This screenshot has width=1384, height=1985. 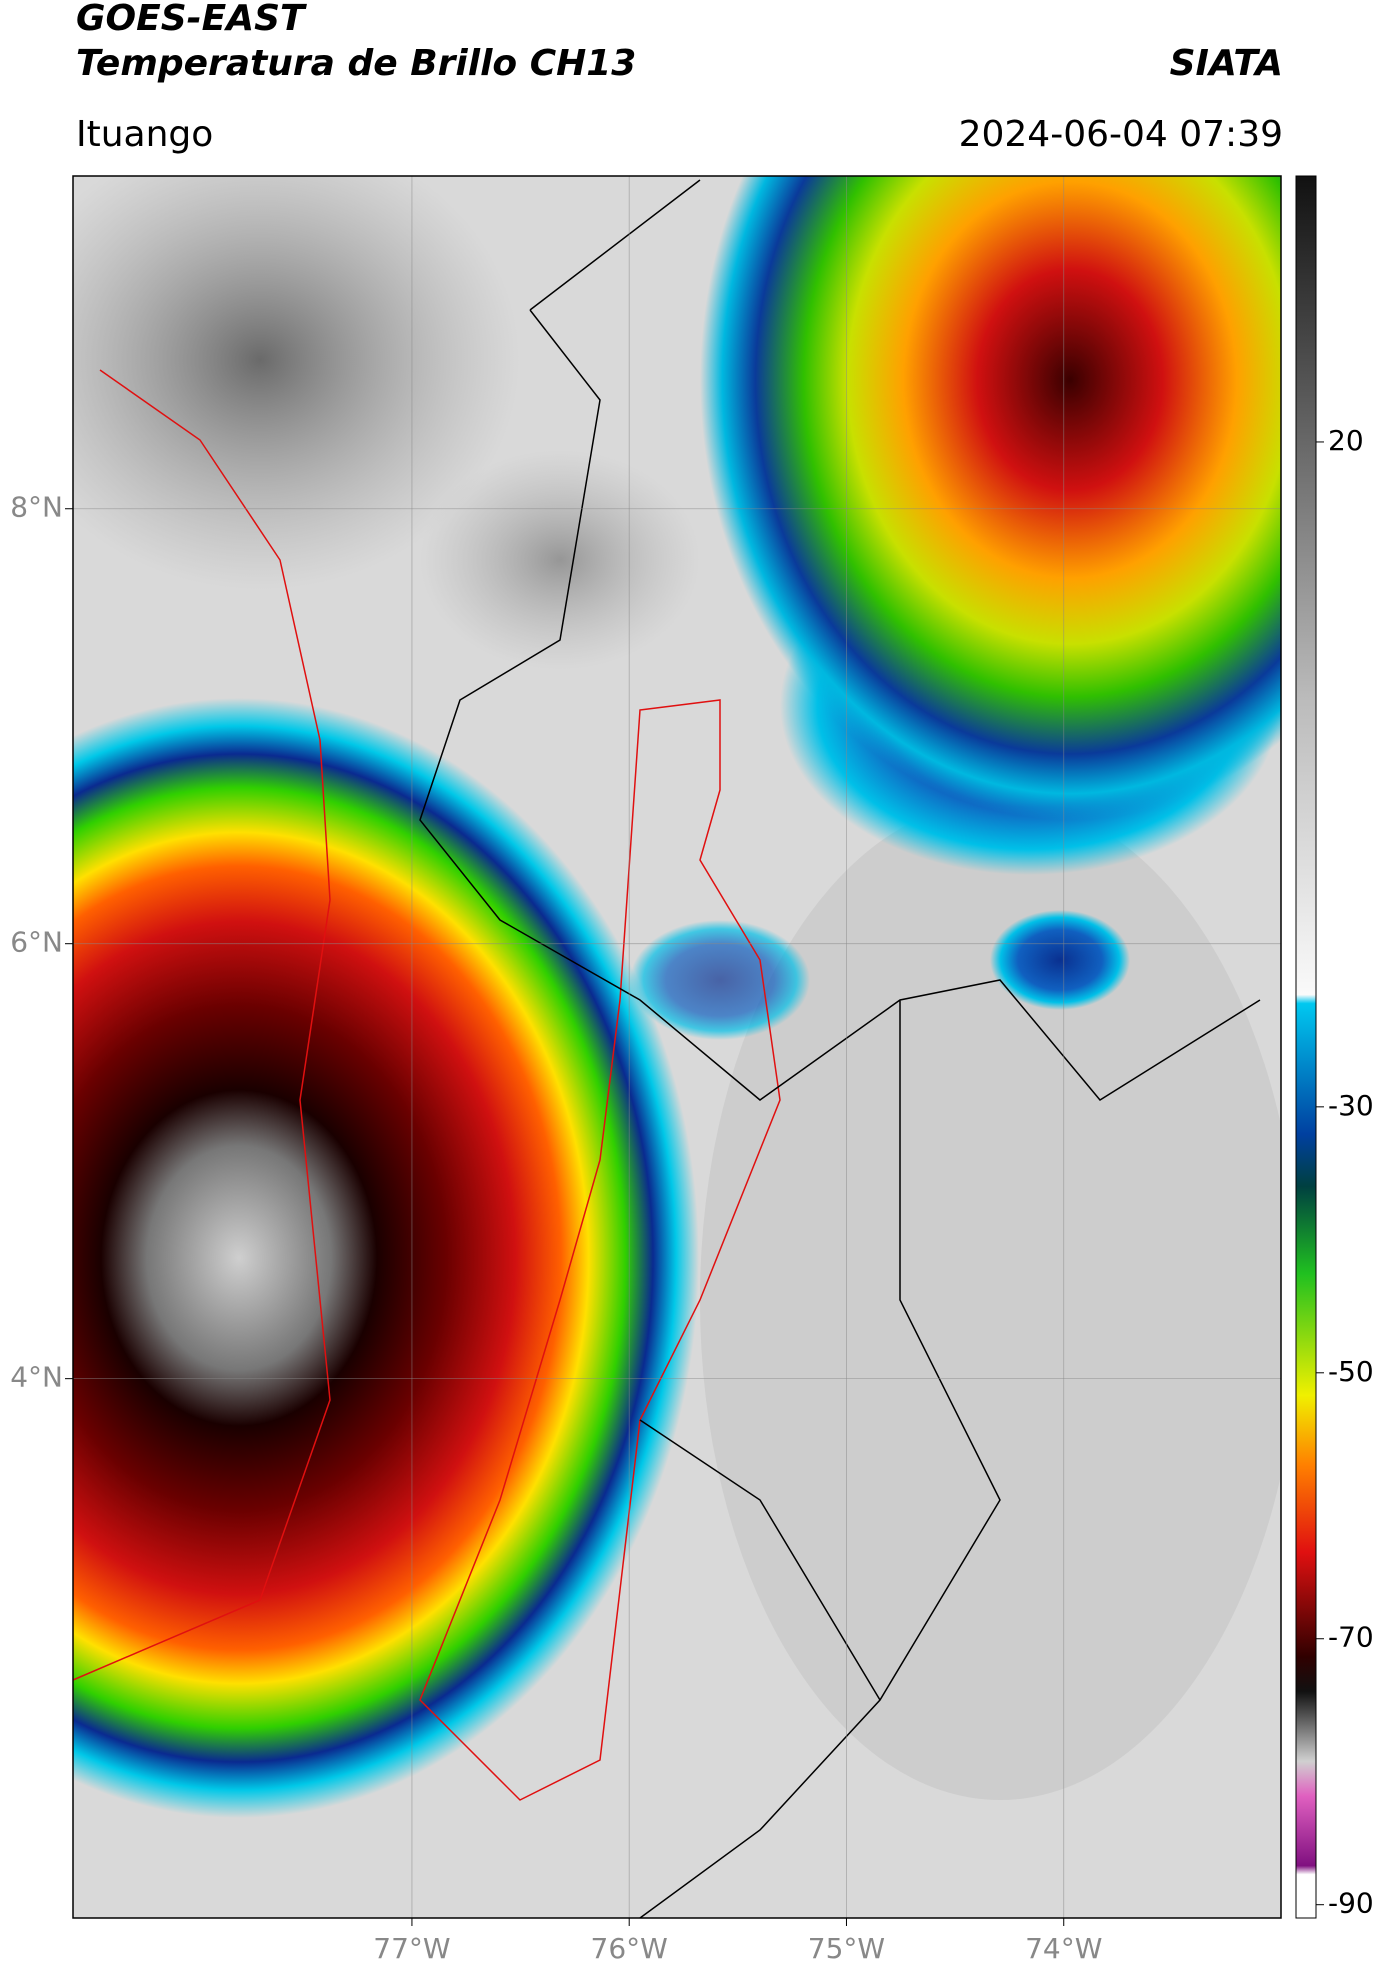 What do you see at coordinates (411, 1948) in the screenshot?
I see `x-tick-label: 77°W` at bounding box center [411, 1948].